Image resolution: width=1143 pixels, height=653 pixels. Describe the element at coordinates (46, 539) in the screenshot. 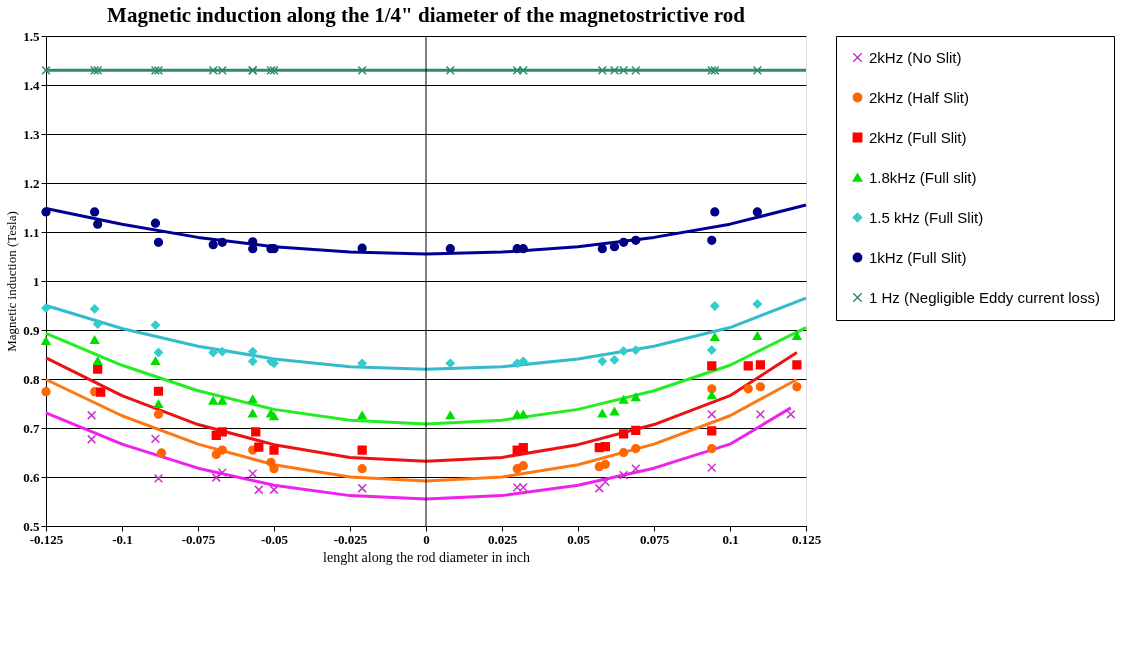

I see `x-tick-label: -0.125` at that location.